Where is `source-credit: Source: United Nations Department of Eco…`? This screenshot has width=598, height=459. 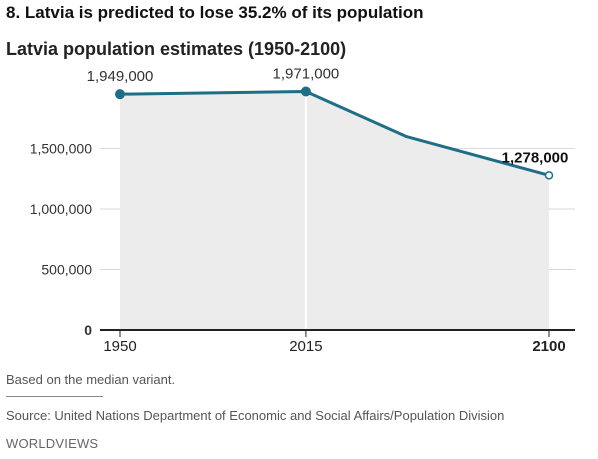 source-credit: Source: United Nations Department of Eco… is located at coordinates (255, 415).